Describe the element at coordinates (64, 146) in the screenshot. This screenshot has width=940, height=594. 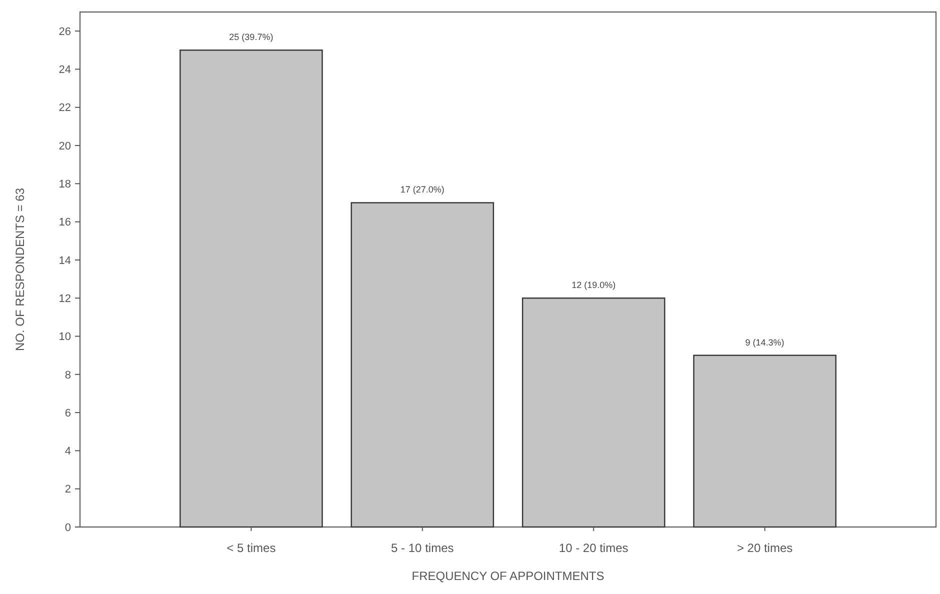
I see `y-tick-label: 20` at that location.